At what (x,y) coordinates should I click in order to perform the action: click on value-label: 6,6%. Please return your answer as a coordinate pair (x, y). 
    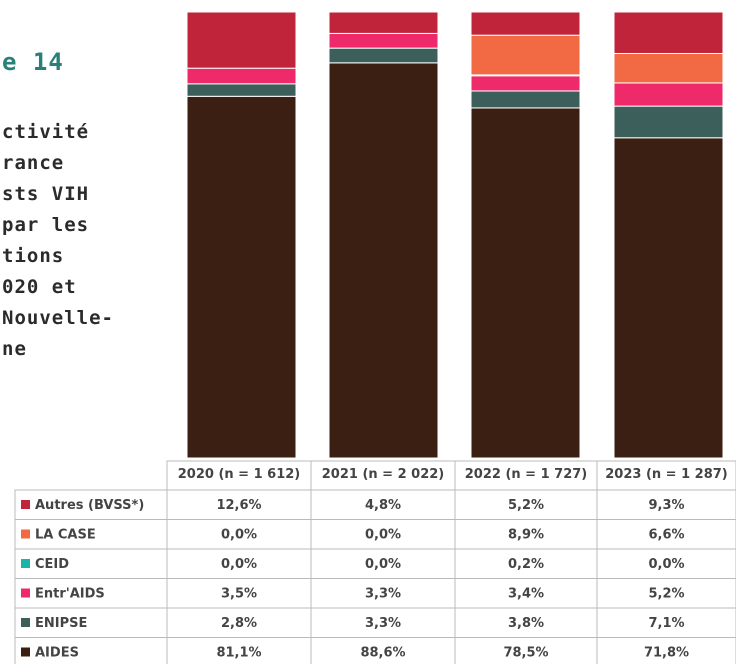
    Looking at the image, I should click on (666, 535).